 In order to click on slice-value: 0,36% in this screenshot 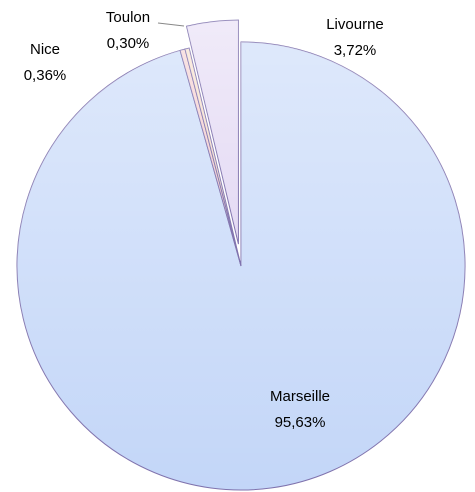, I will do `click(45, 75)`.